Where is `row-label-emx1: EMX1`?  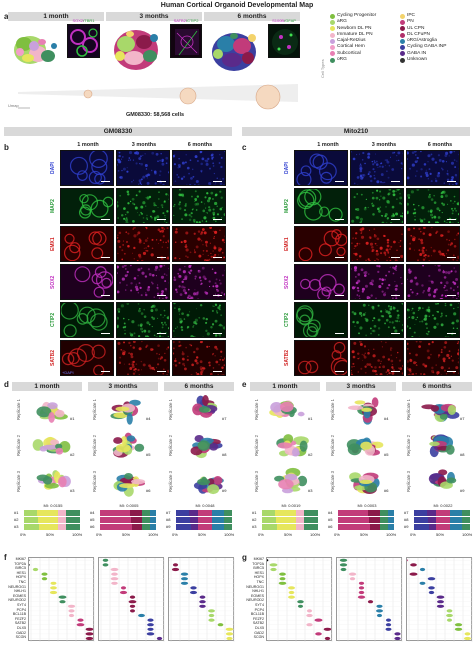 row-label-emx1: EMX1 is located at coordinates (287, 244).